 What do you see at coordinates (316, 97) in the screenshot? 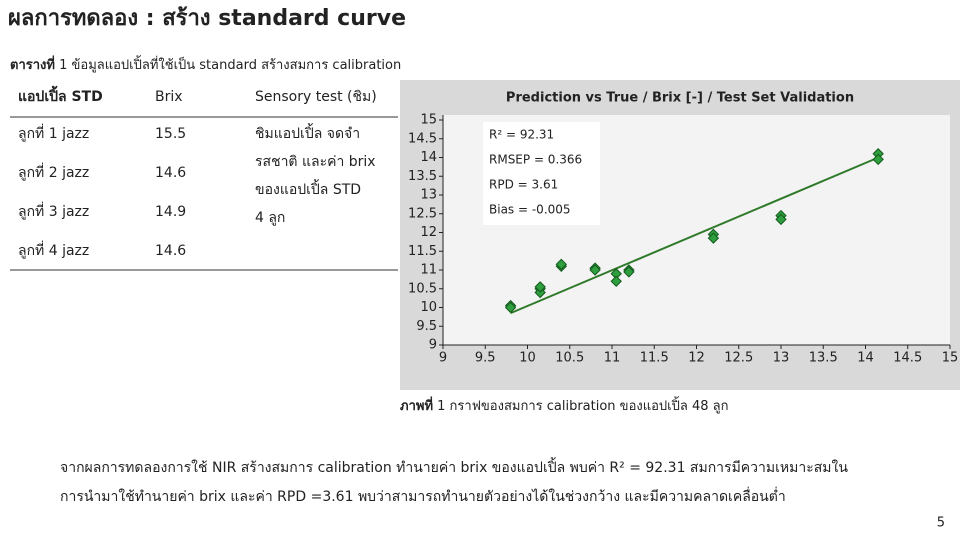
I see `column-header: Sensory test (ชิม)` at bounding box center [316, 97].